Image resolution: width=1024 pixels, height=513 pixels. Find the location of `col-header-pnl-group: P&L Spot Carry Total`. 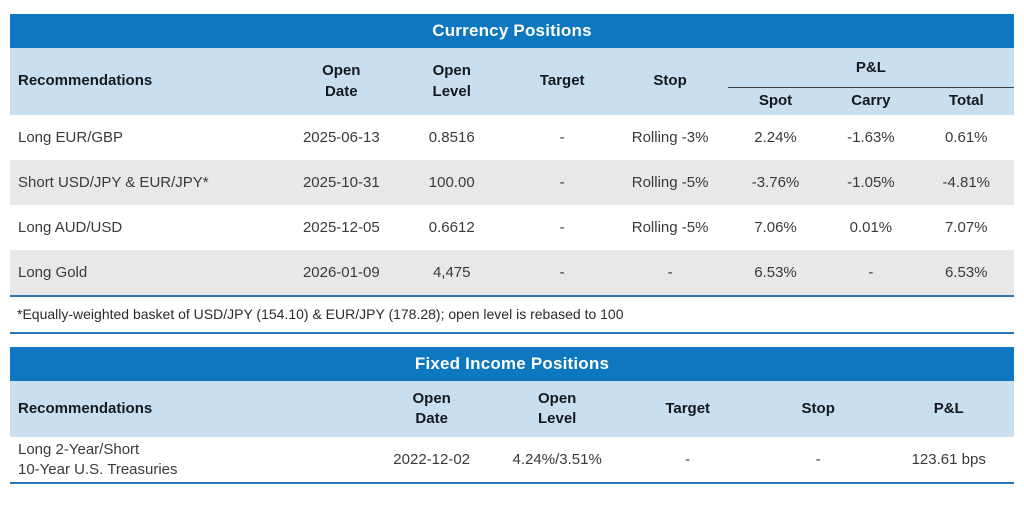

col-header-pnl-group: P&L Spot Carry Total is located at coordinates (870, 81).